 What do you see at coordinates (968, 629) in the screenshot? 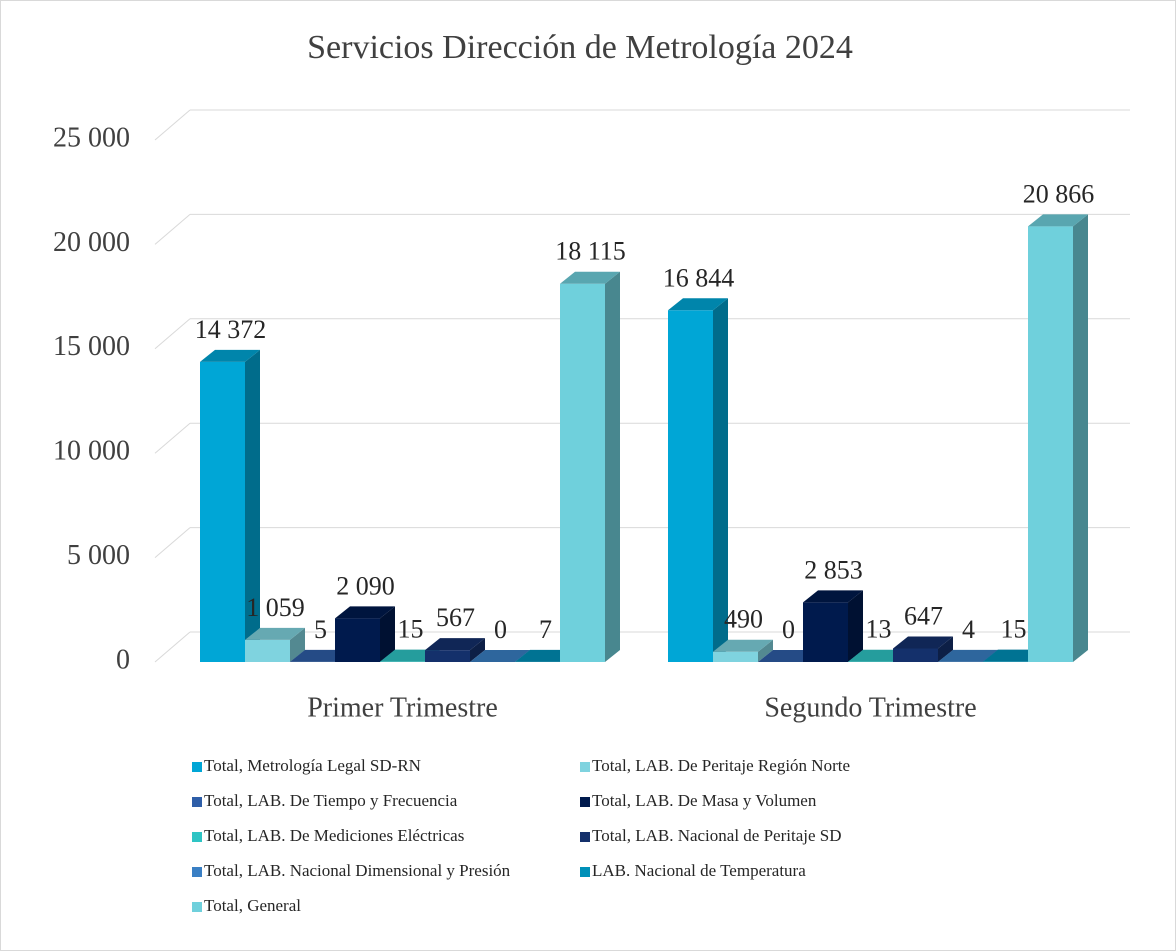
I see `data-label: 4` at bounding box center [968, 629].